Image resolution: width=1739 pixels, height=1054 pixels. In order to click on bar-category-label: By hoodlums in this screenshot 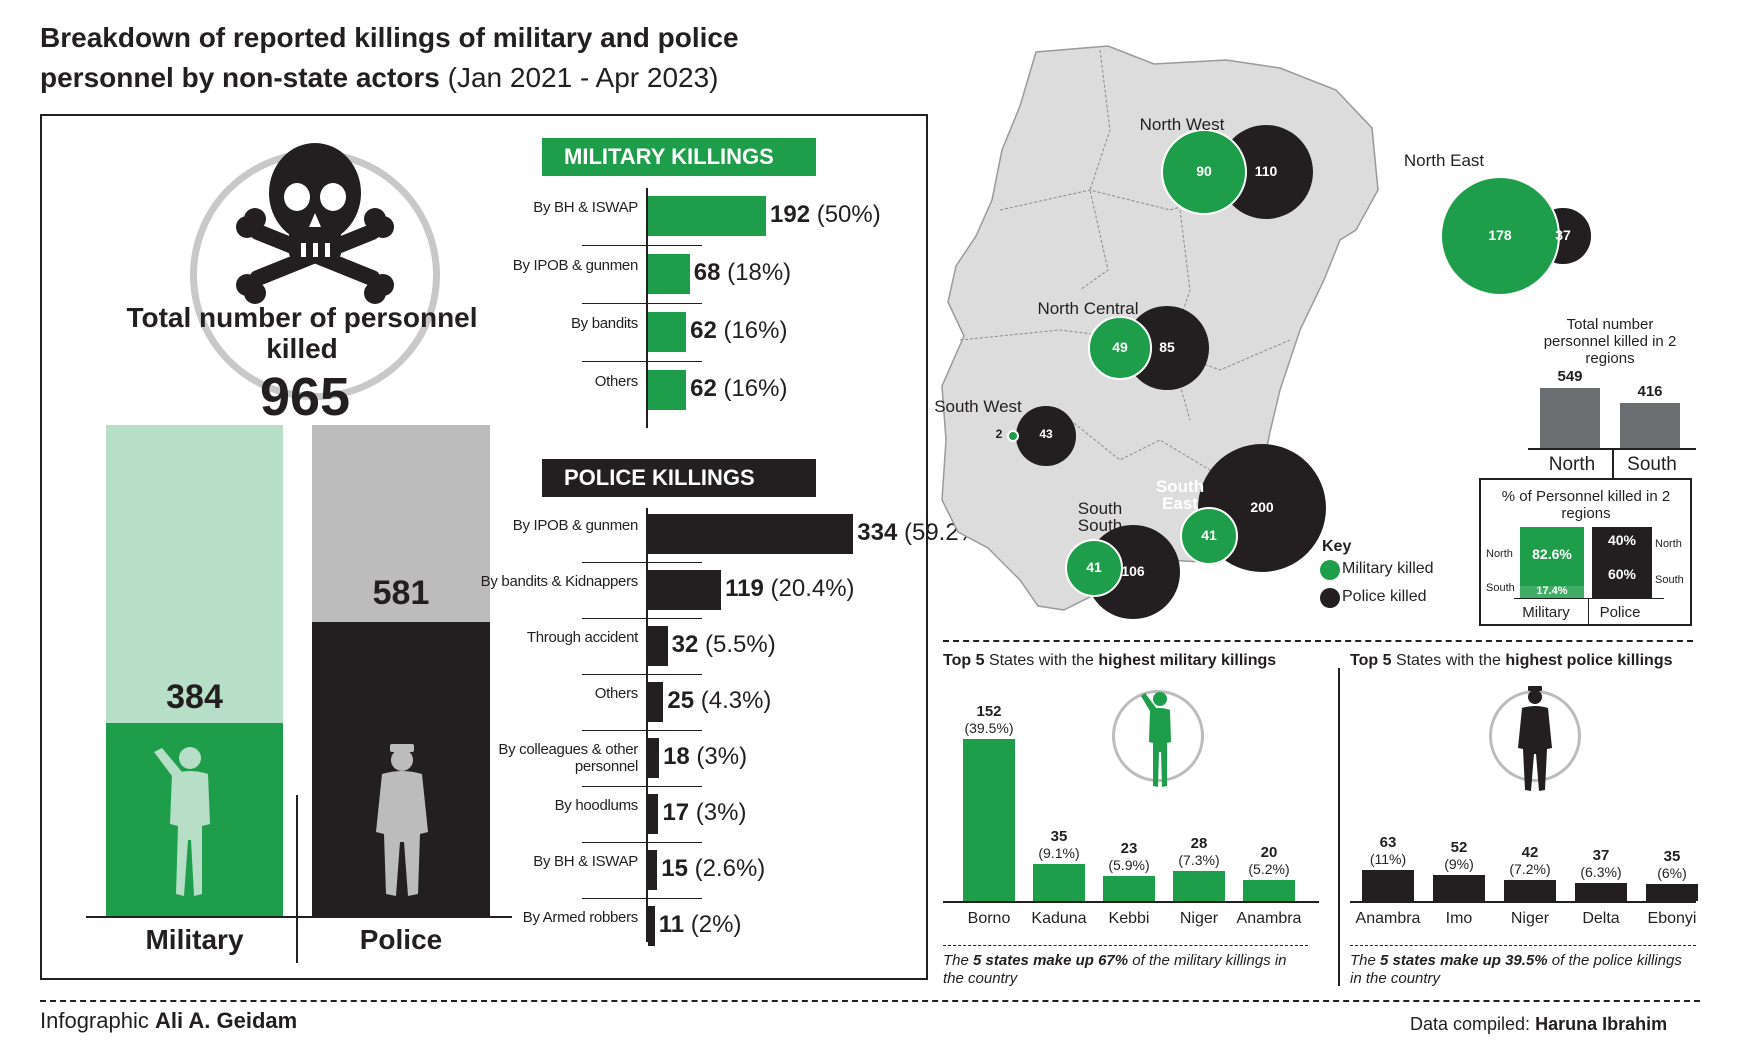, I will do `click(596, 805)`.